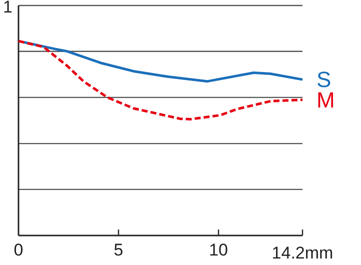  I want to click on x-tick-label: 14.2mm, so click(303, 253).